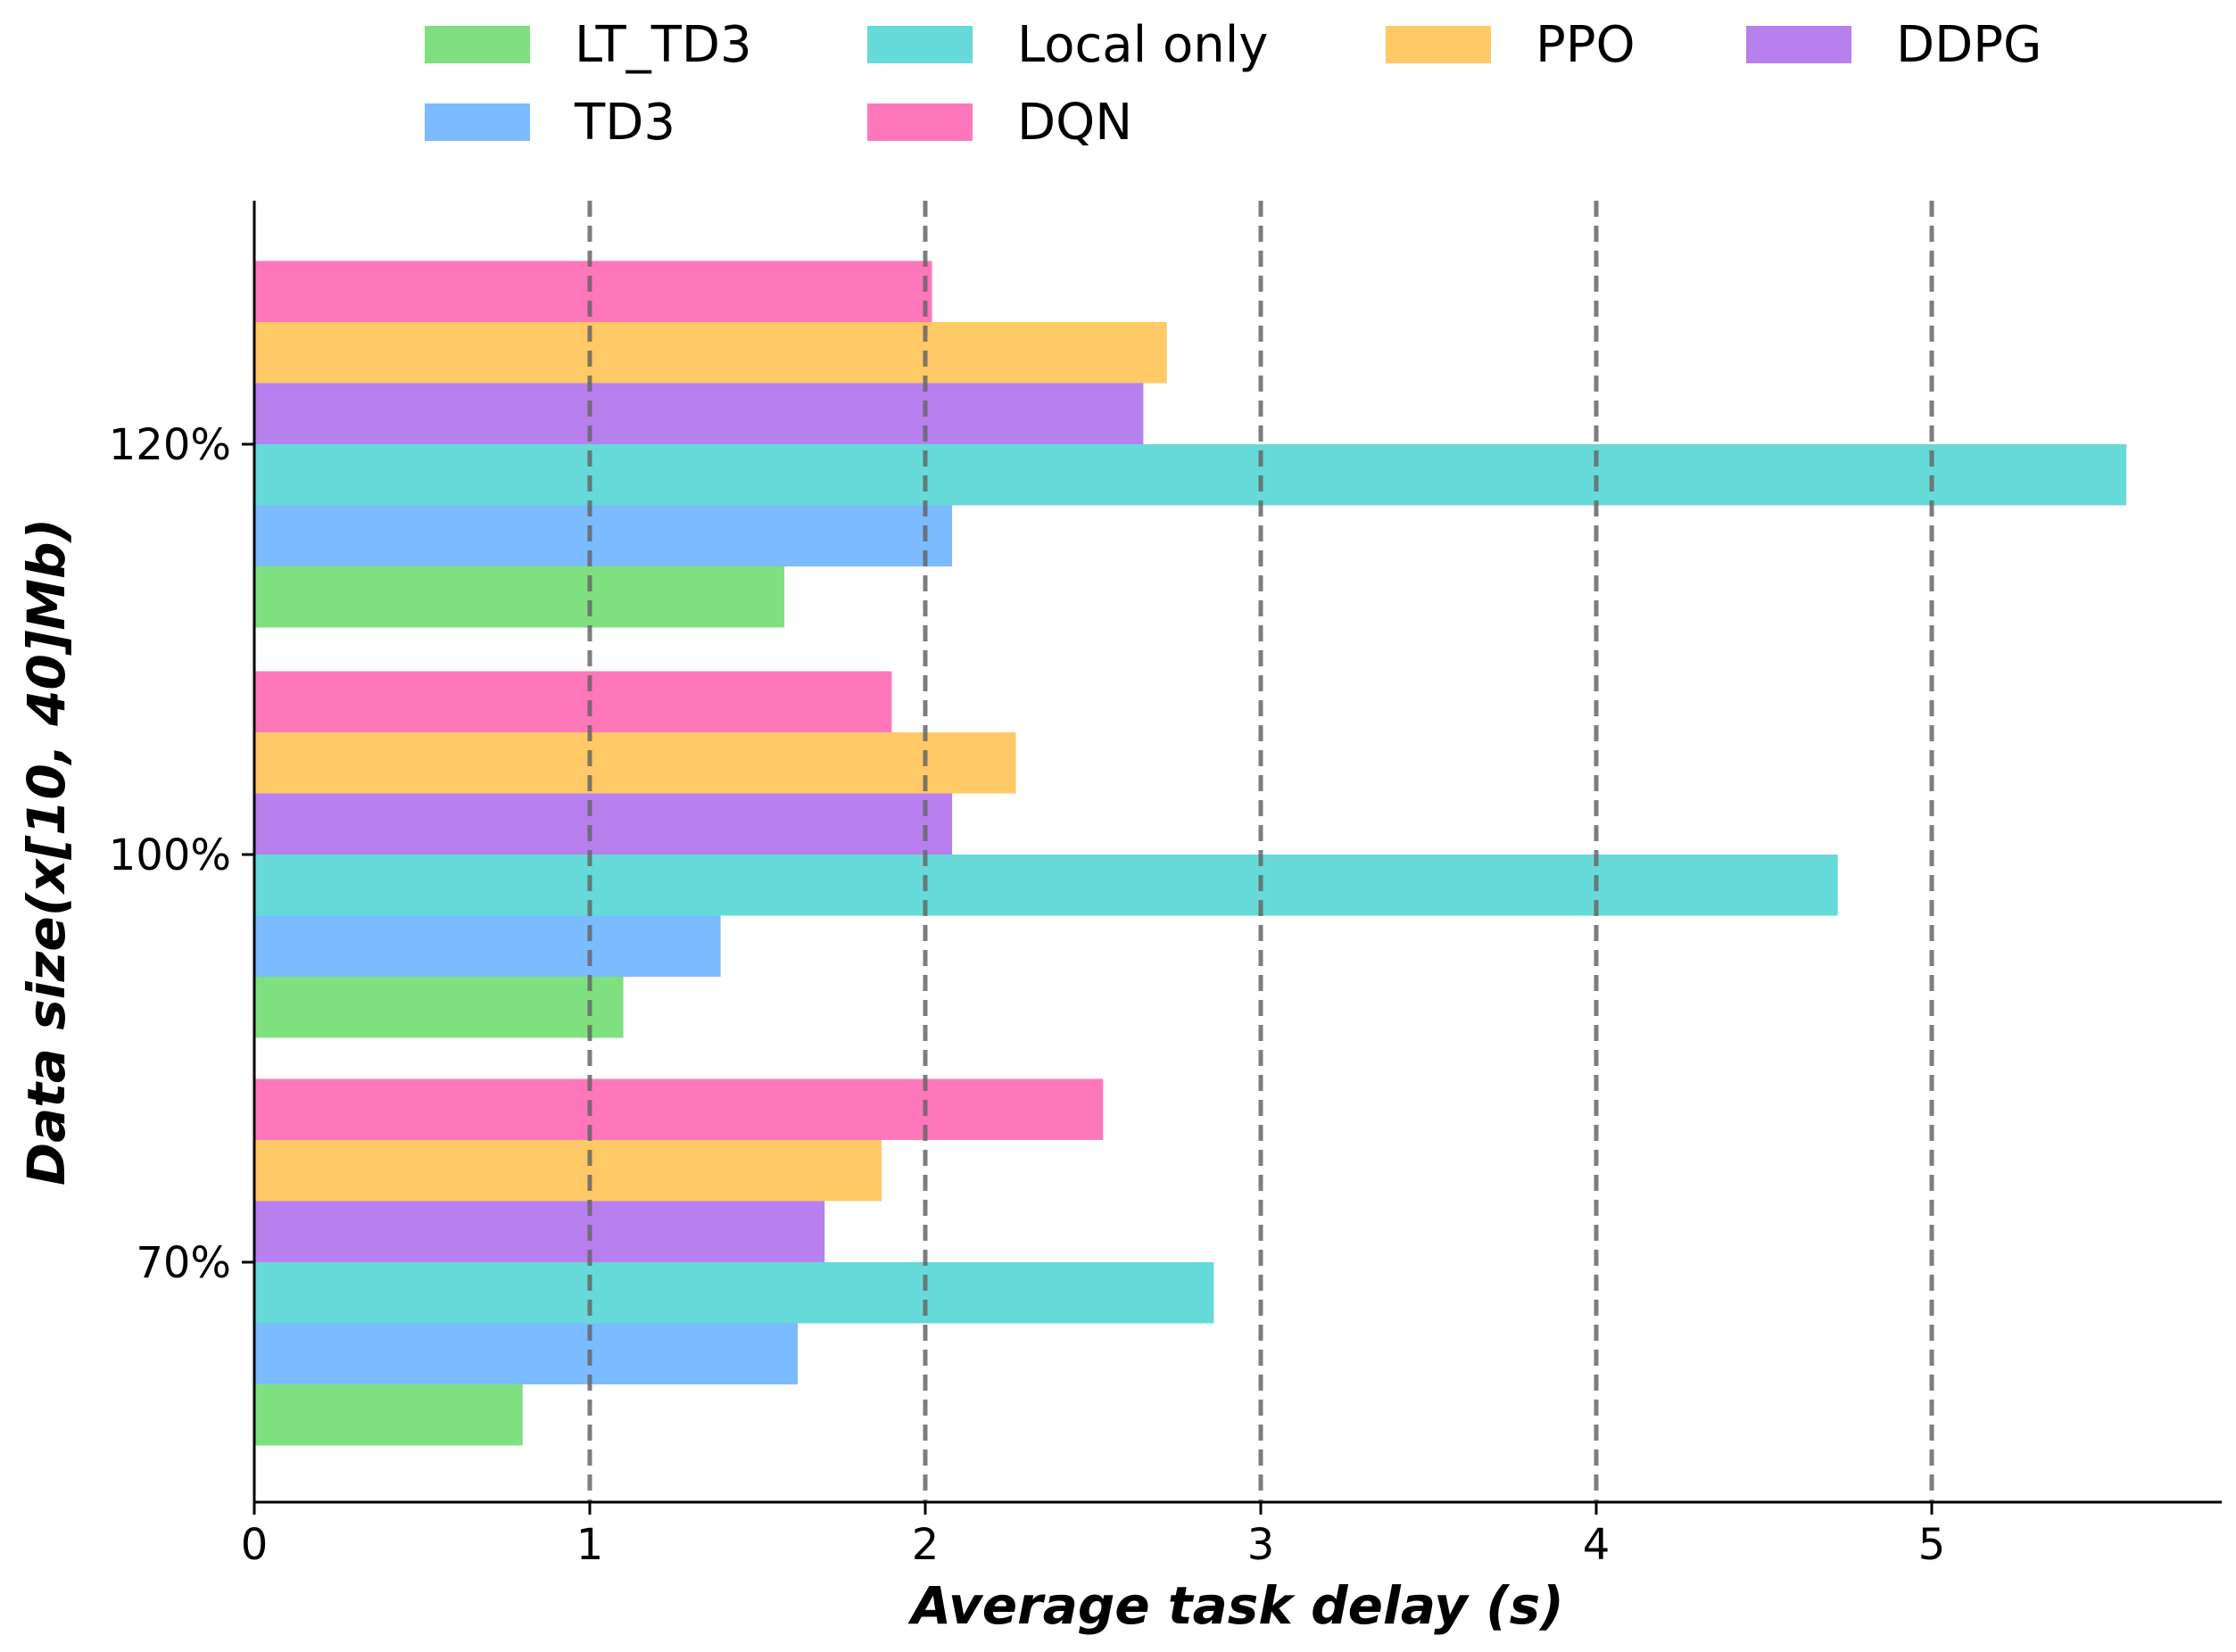 The height and width of the screenshot is (1652, 2236). I want to click on bar-lt-td3-100pct, so click(439, 1007).